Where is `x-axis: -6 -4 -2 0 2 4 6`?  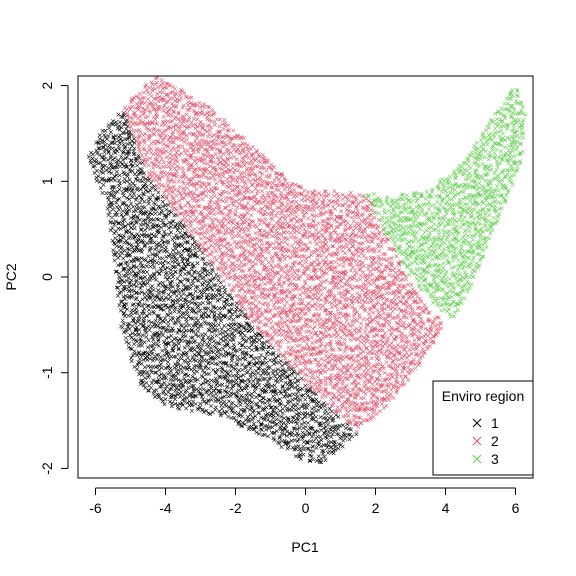
x-axis: -6 -4 -2 0 2 4 6 is located at coordinates (304, 501).